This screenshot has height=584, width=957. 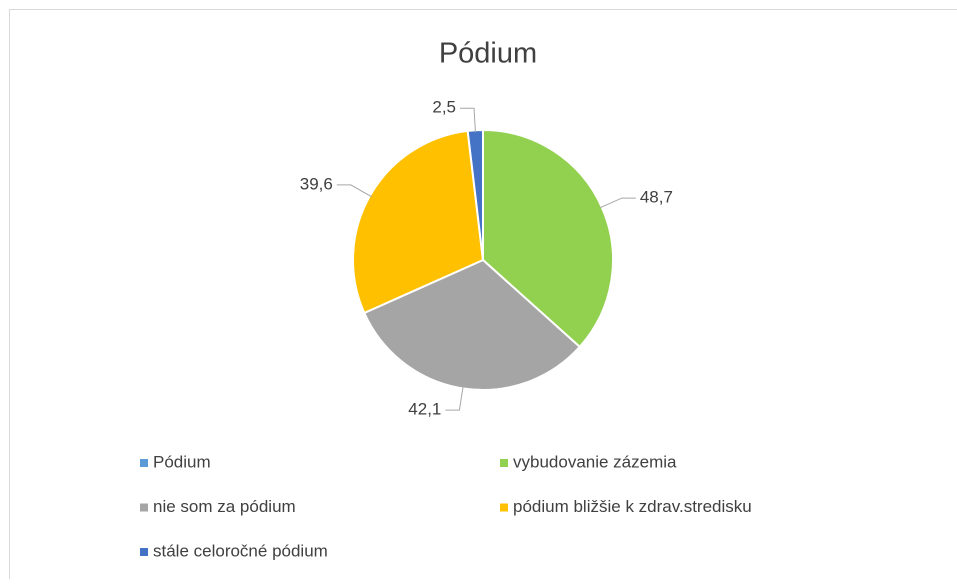 What do you see at coordinates (224, 506) in the screenshot?
I see `legend-label: nie som za pódium` at bounding box center [224, 506].